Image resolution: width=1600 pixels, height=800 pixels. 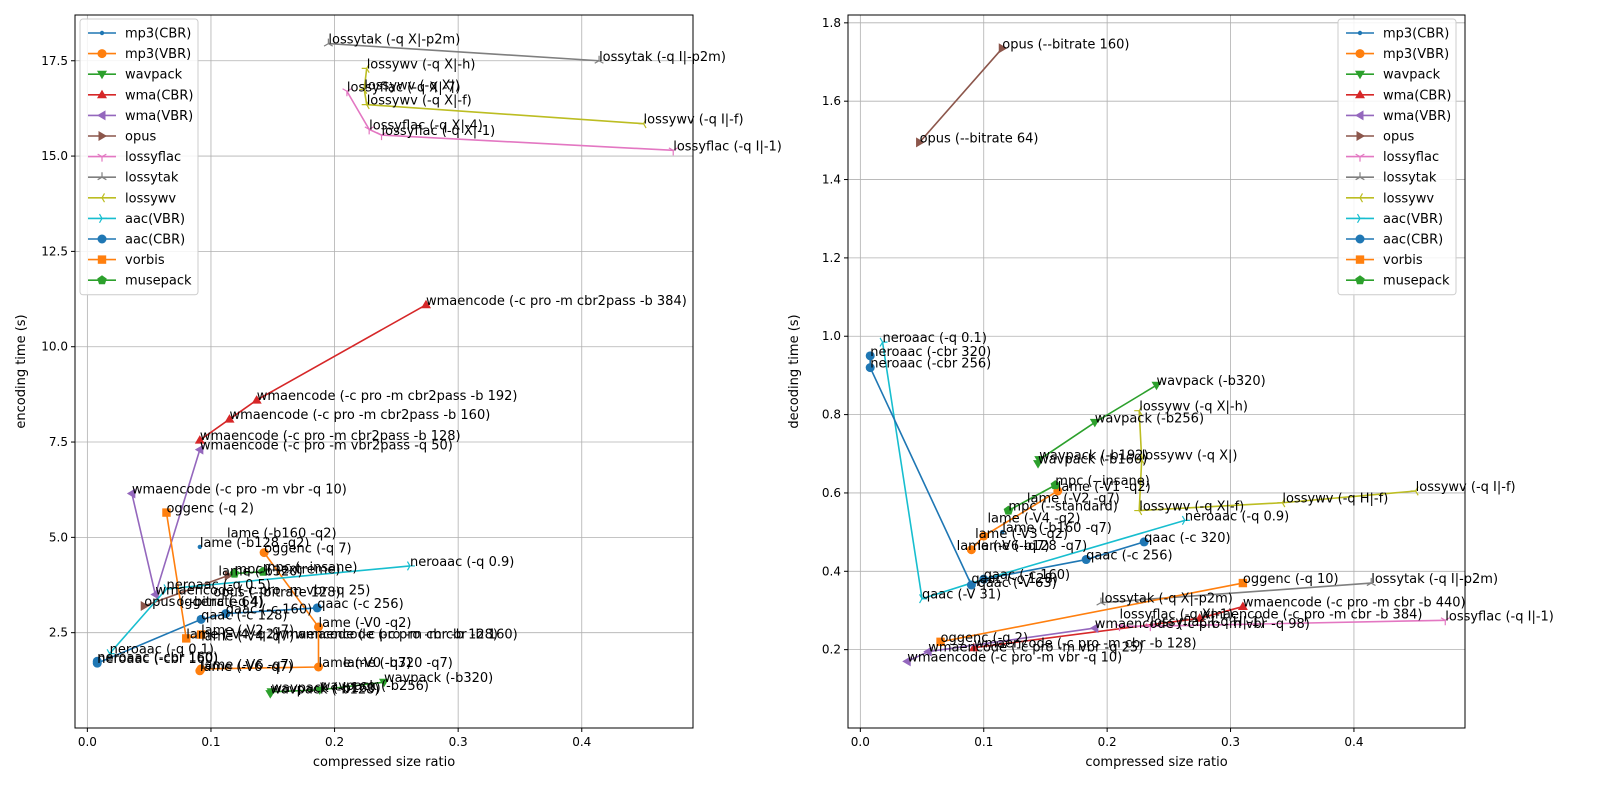 I want to click on series-opus, so click(x=962, y=95).